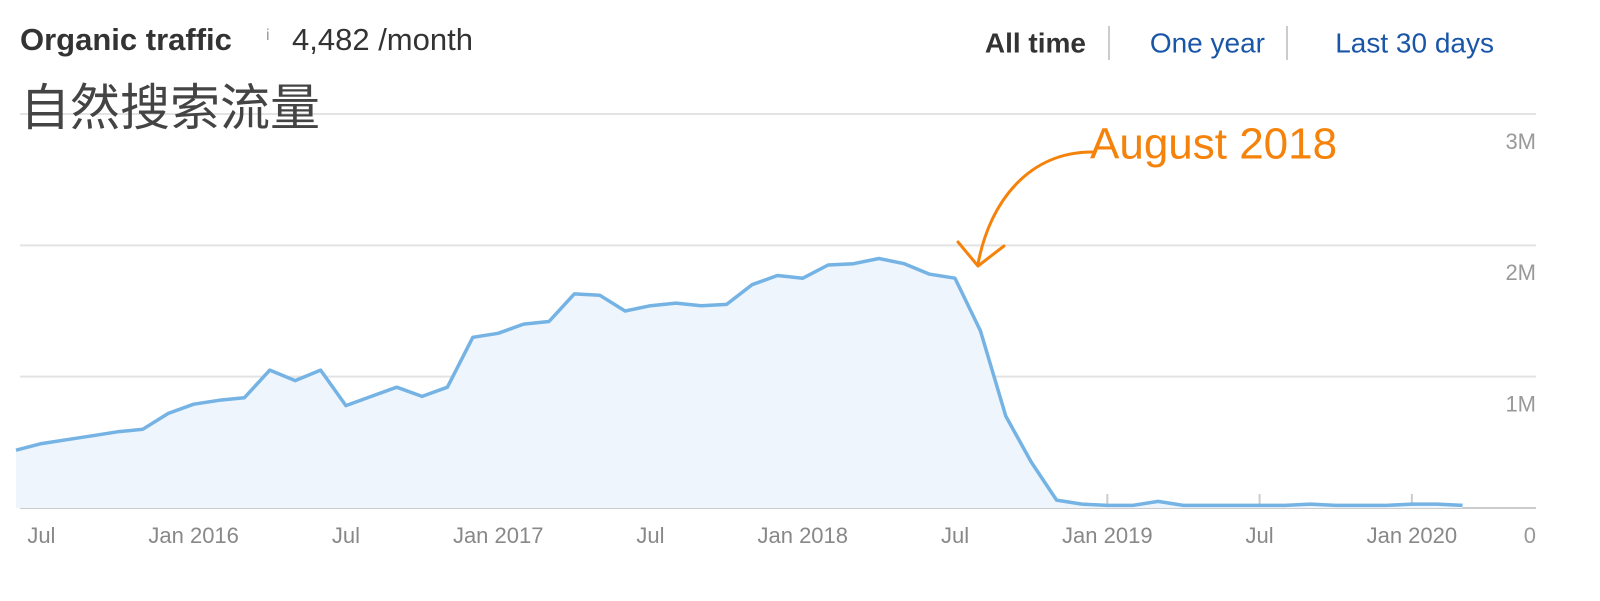  What do you see at coordinates (1025, 209) in the screenshot?
I see `annotation-arrow` at bounding box center [1025, 209].